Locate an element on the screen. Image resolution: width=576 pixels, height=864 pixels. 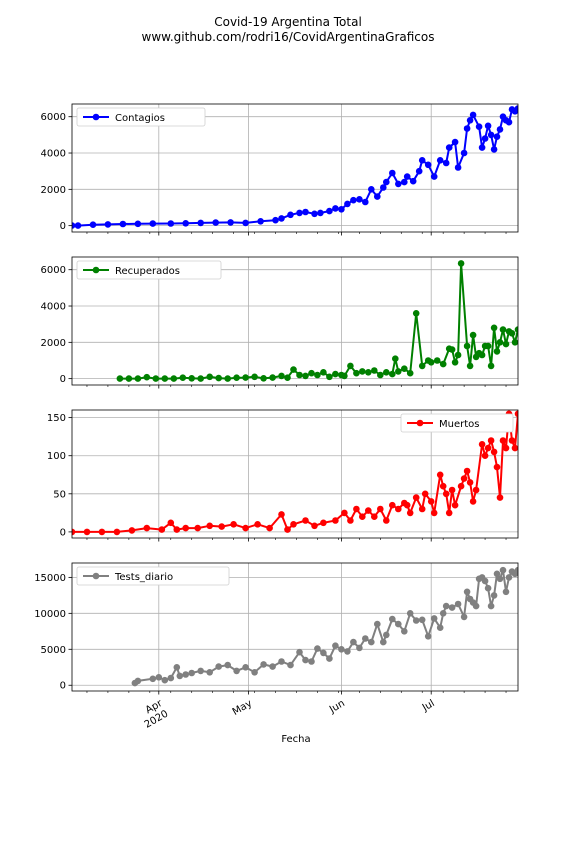
y-tick-label: 4000 is located at coordinates (53, 307).